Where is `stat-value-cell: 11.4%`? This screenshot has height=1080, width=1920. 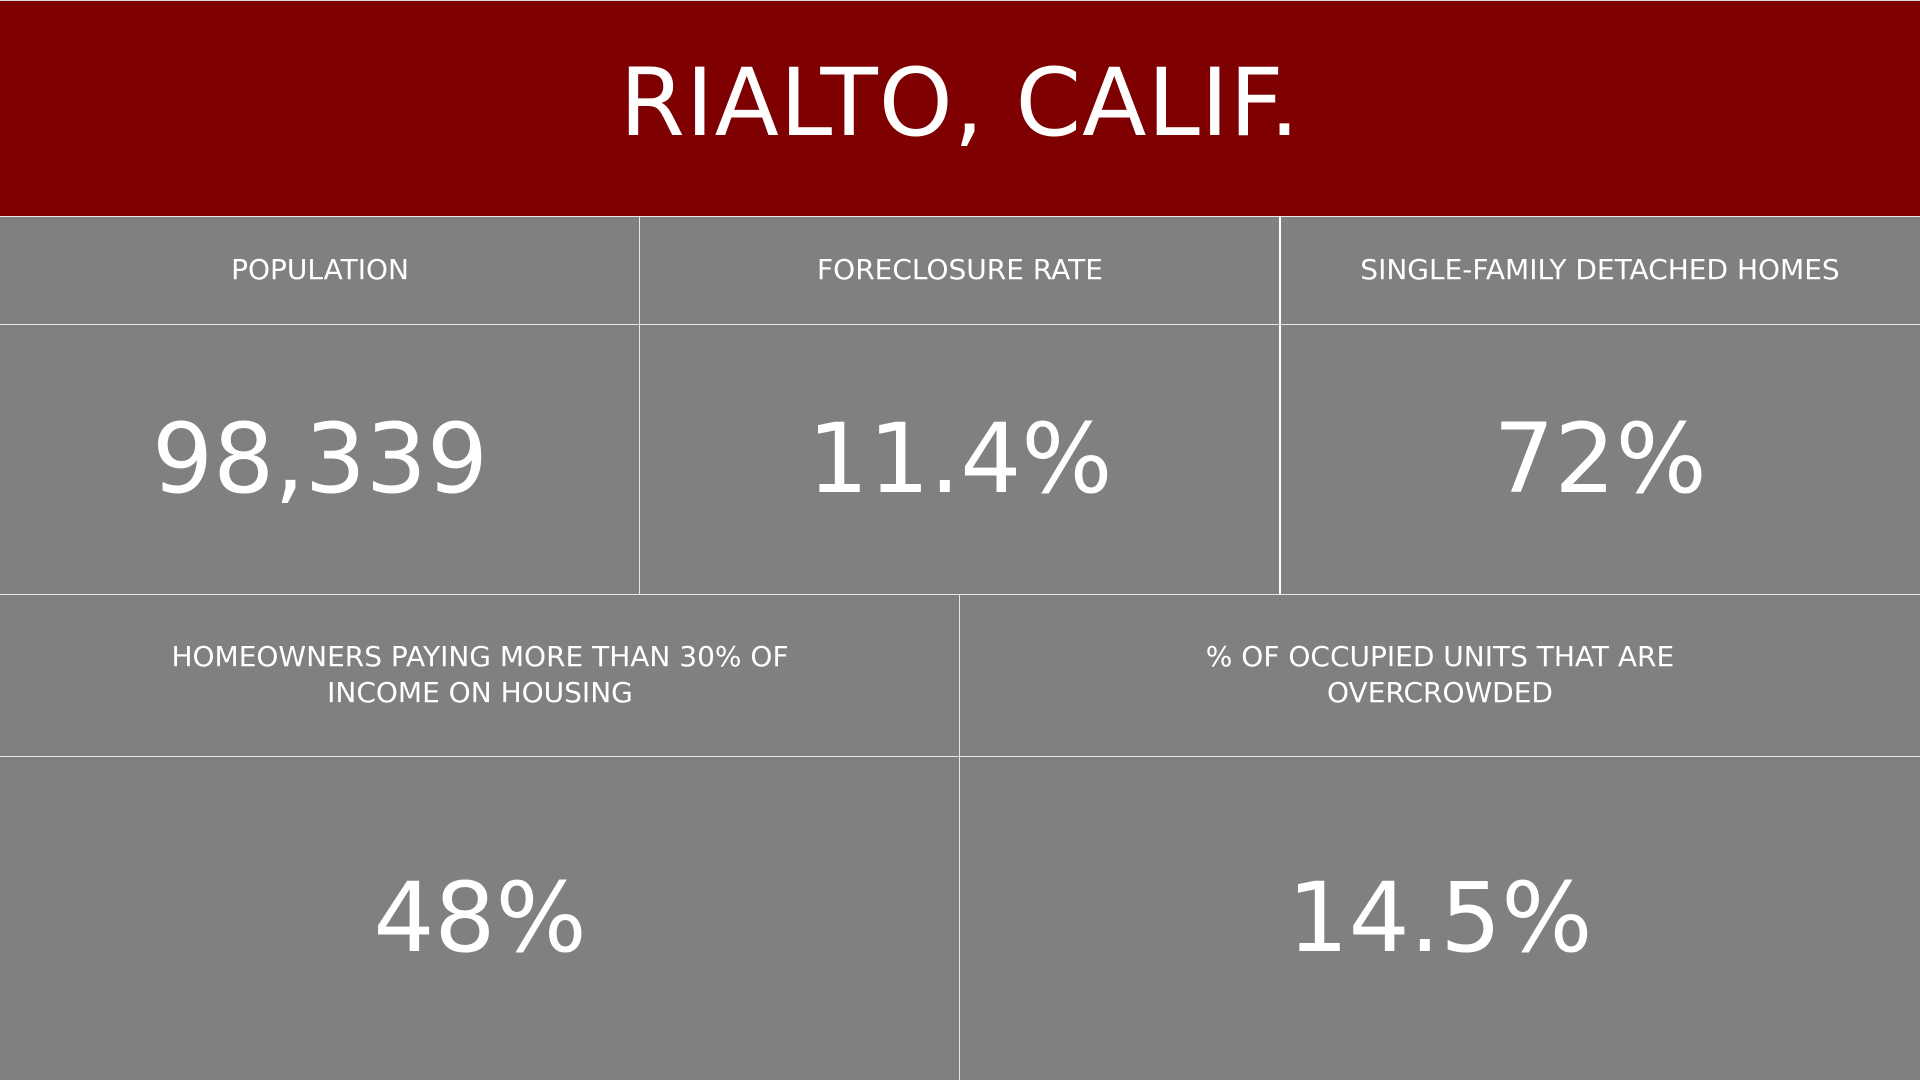
stat-value-cell: 11.4% is located at coordinates (960, 459).